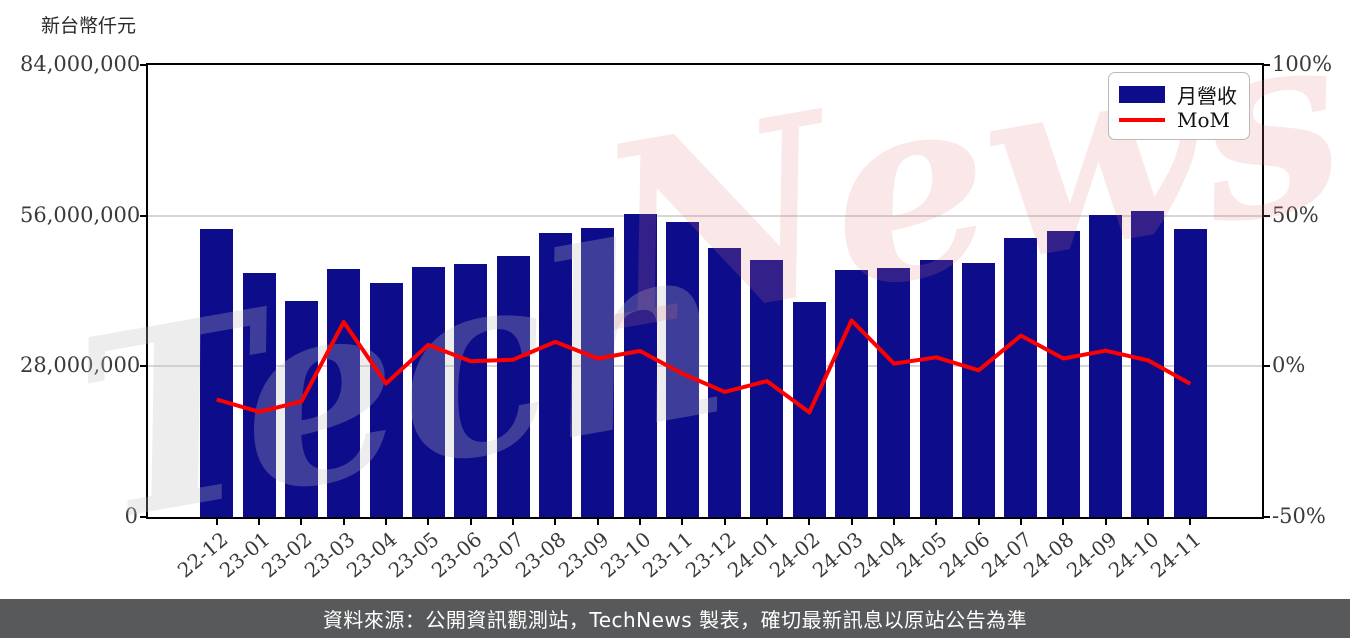 The width and height of the screenshot is (1350, 638). I want to click on legend: 月營收 MoM, so click(1179, 106).